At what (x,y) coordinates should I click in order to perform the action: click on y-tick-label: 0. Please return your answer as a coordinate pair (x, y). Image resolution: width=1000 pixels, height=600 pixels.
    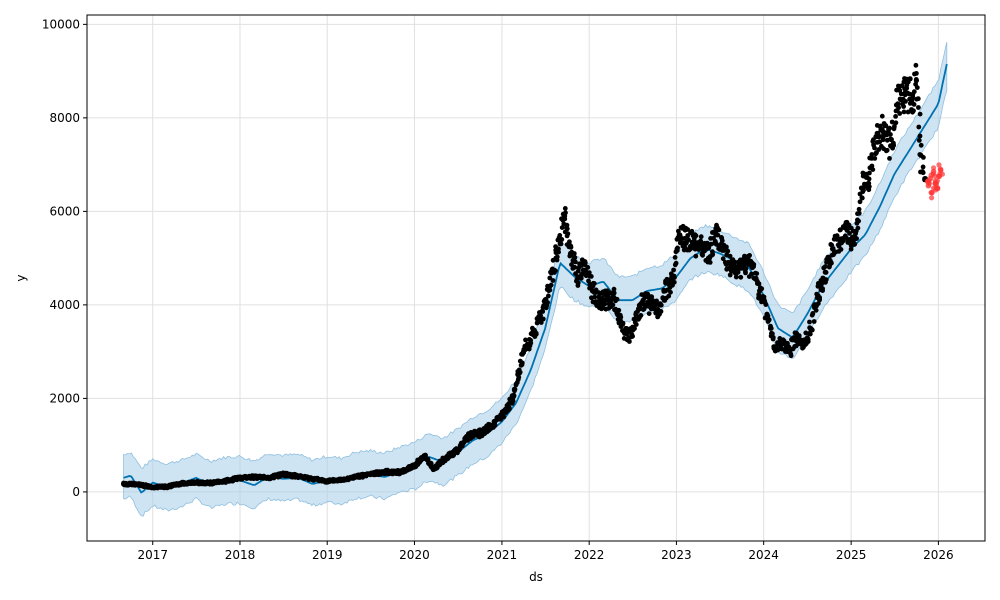
    Looking at the image, I should click on (76, 492).